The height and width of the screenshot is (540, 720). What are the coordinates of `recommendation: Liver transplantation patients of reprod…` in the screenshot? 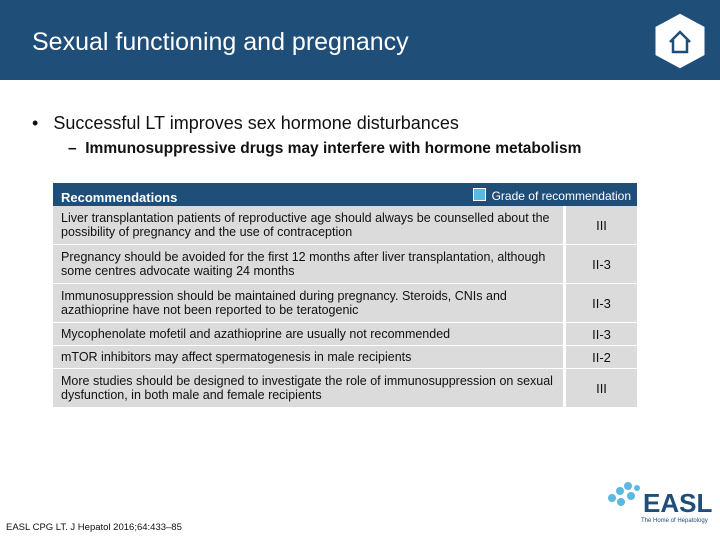 It's located at (308, 225).